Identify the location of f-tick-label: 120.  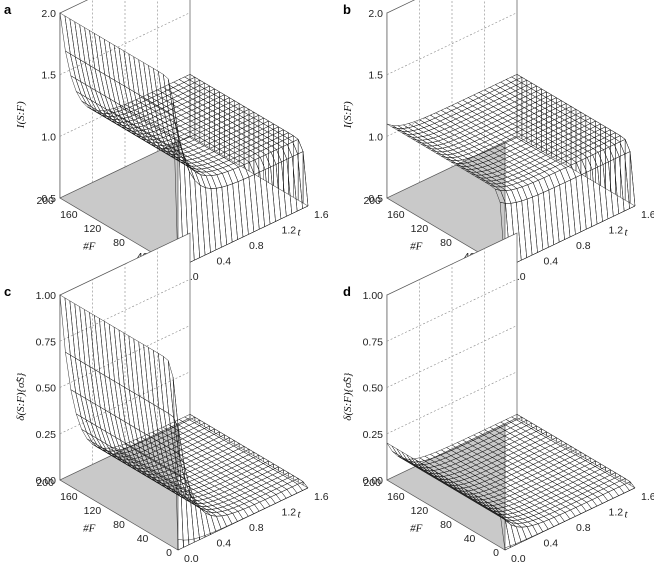
(420, 511).